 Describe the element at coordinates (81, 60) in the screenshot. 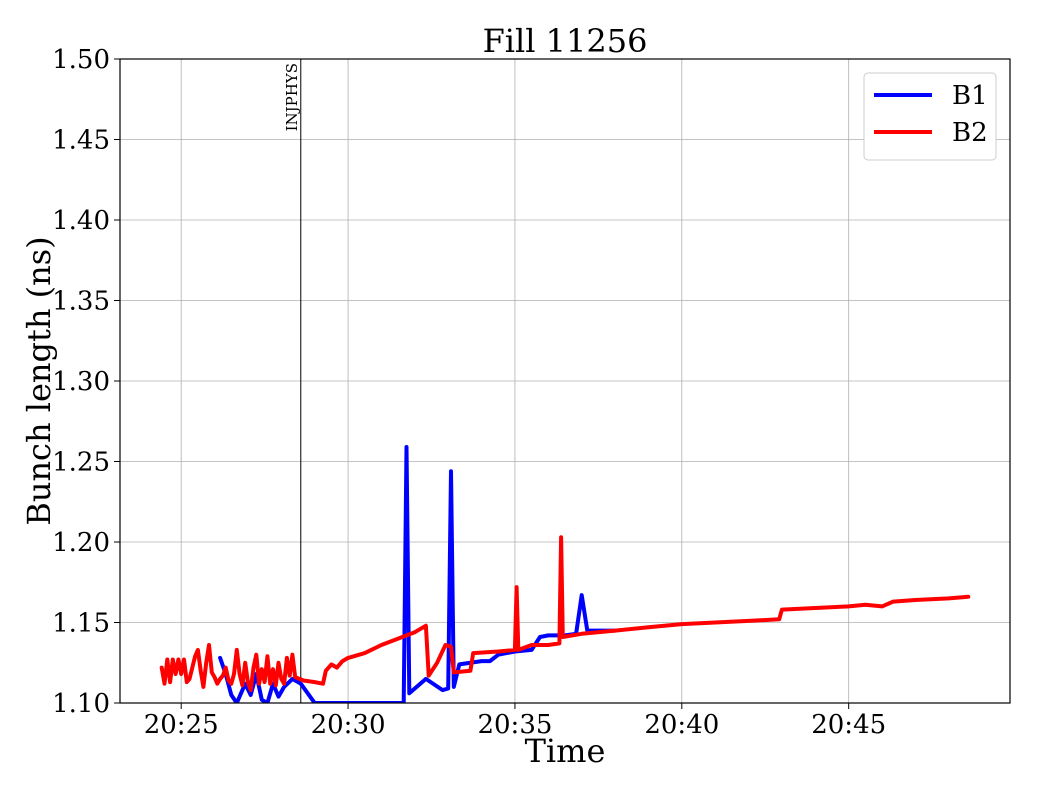

I see `y-tick-label: 1.50` at that location.